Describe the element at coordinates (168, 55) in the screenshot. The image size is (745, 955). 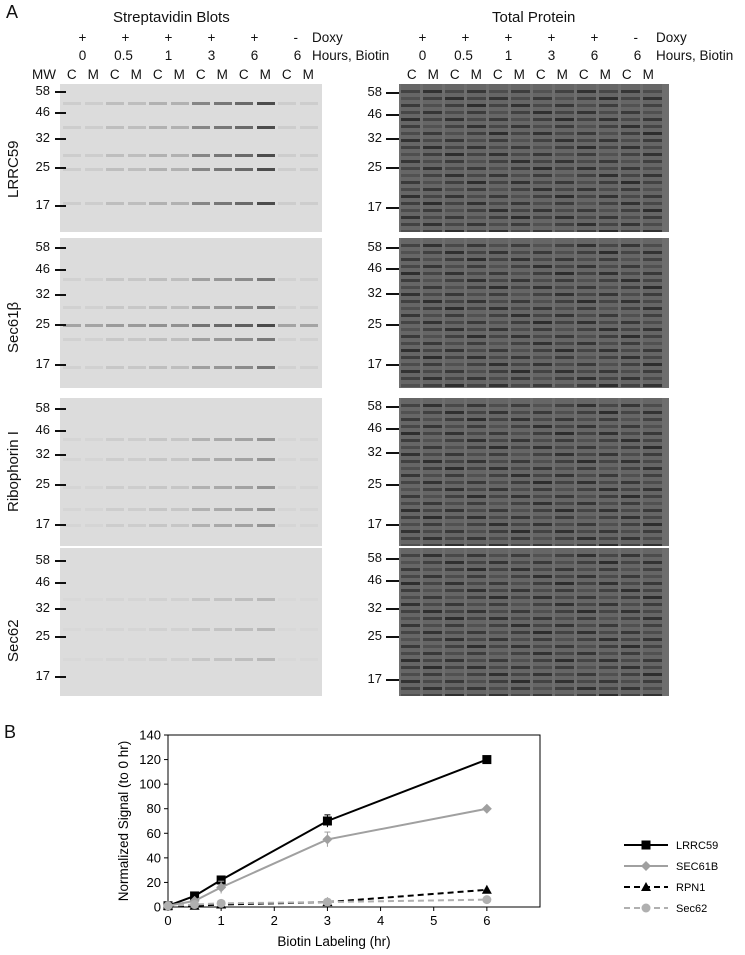
I see `hours-value: 1` at that location.